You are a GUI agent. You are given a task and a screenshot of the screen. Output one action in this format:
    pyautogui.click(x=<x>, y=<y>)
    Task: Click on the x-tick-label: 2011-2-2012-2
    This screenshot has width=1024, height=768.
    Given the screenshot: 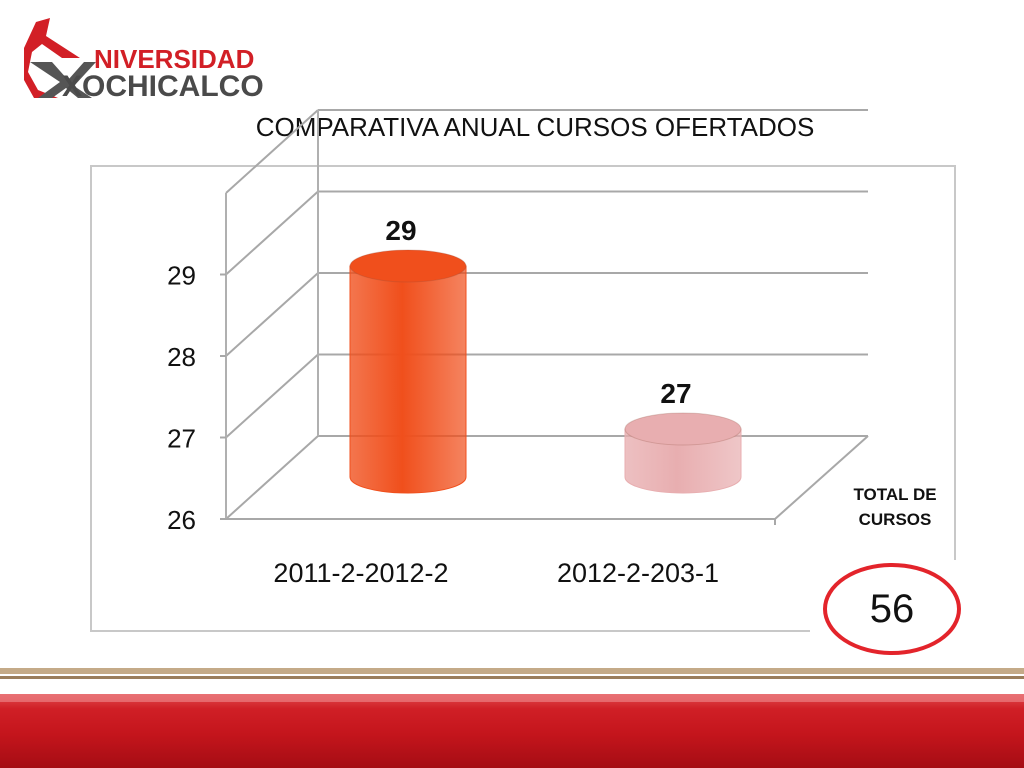 What is the action you would take?
    pyautogui.click(x=360, y=573)
    